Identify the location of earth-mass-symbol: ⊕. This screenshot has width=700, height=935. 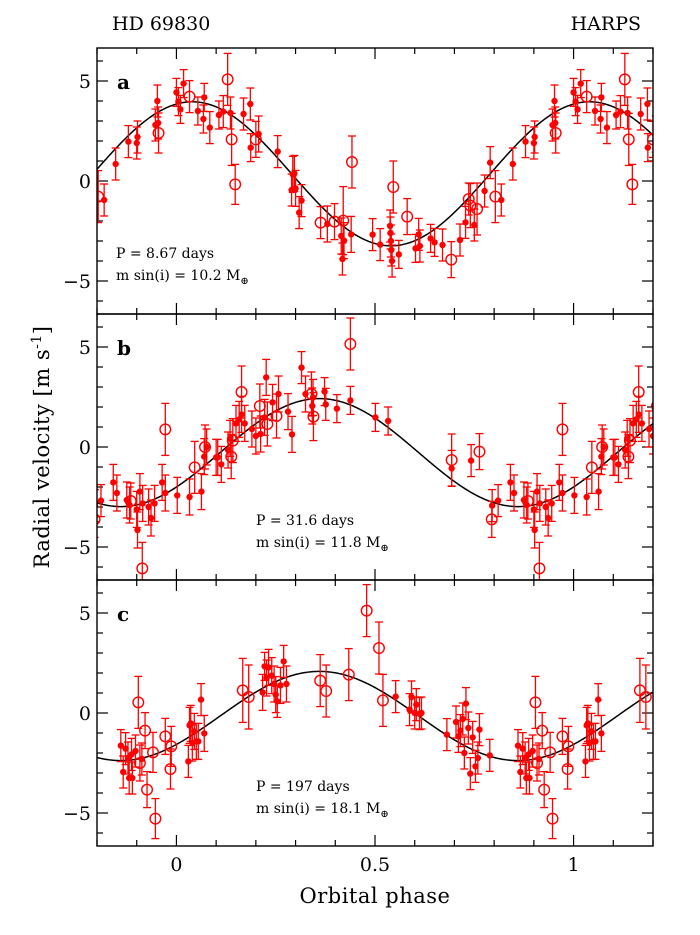
(384, 814).